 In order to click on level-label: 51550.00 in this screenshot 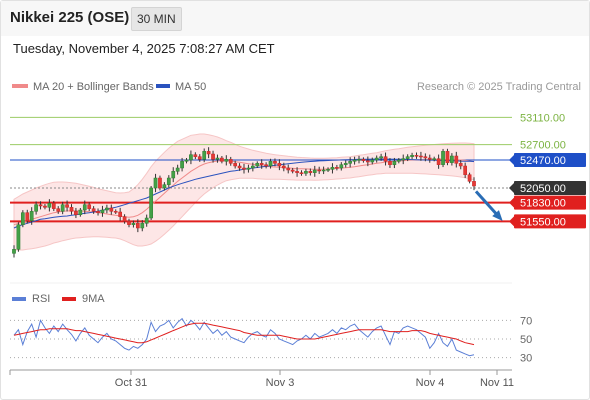, I will do `click(543, 222)`.